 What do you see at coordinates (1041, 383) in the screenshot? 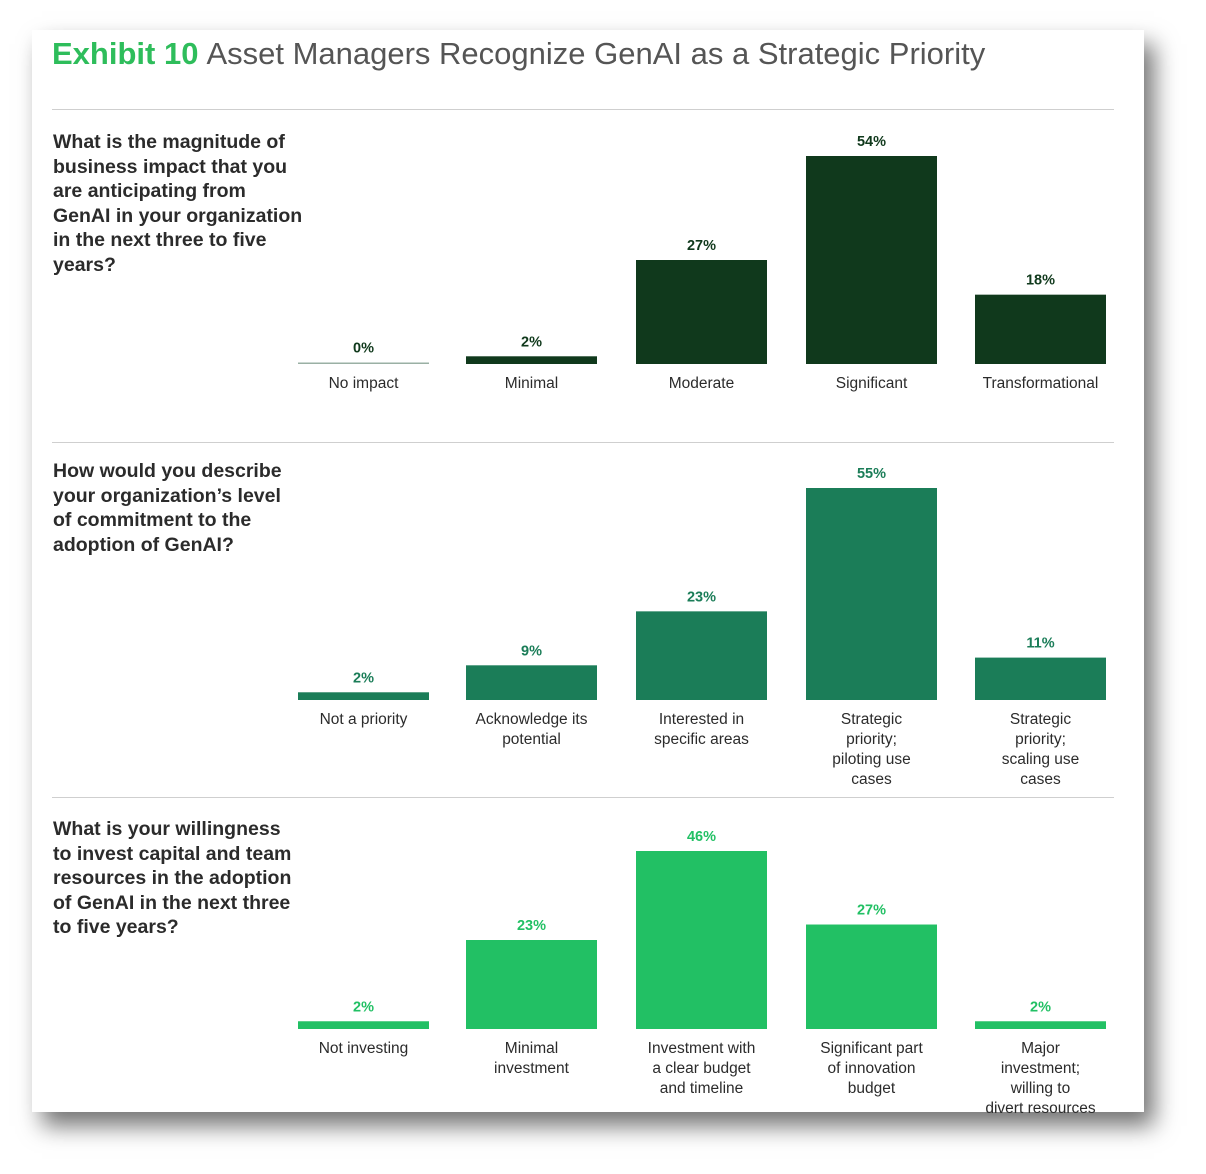
I see `category-label: Transformational` at bounding box center [1041, 383].